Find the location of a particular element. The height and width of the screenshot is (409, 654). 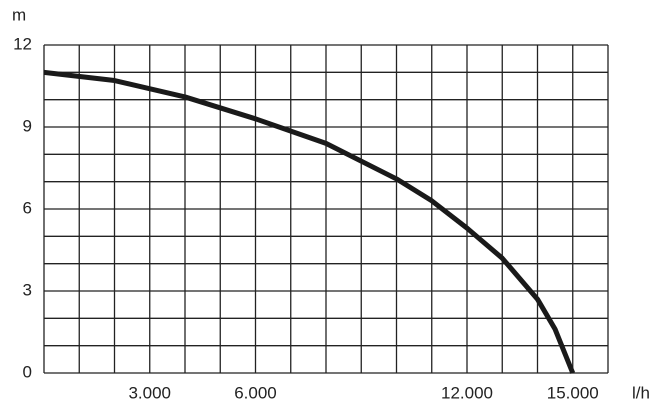

x-tick-label: 6.000 is located at coordinates (255, 392).